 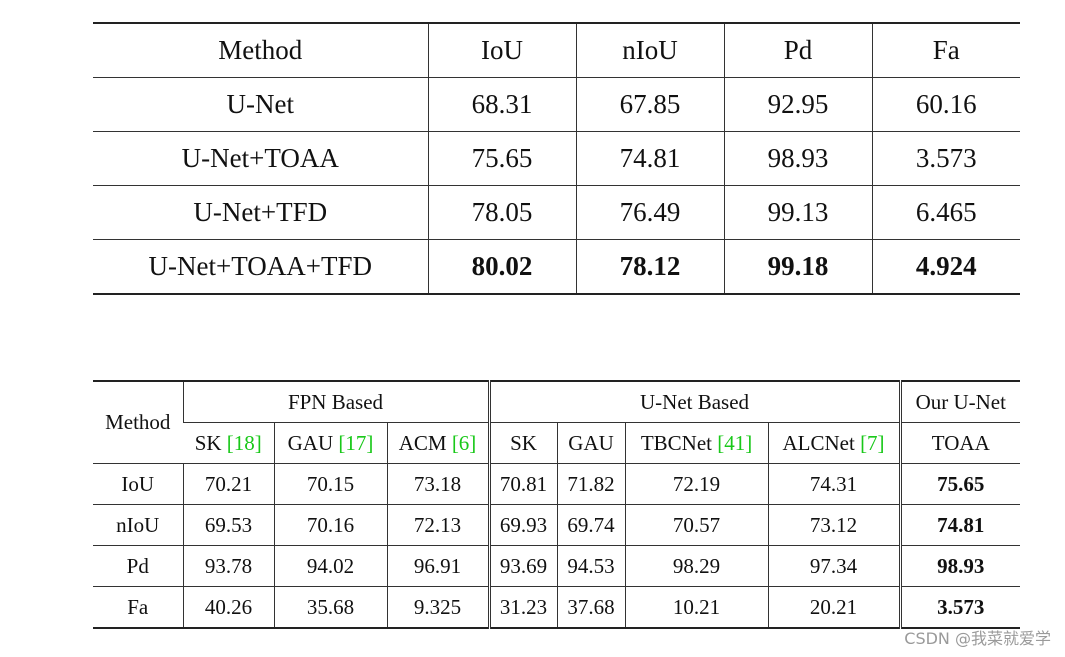 What do you see at coordinates (977, 638) in the screenshot?
I see `watermark: CSDN @我菜就爱学` at bounding box center [977, 638].